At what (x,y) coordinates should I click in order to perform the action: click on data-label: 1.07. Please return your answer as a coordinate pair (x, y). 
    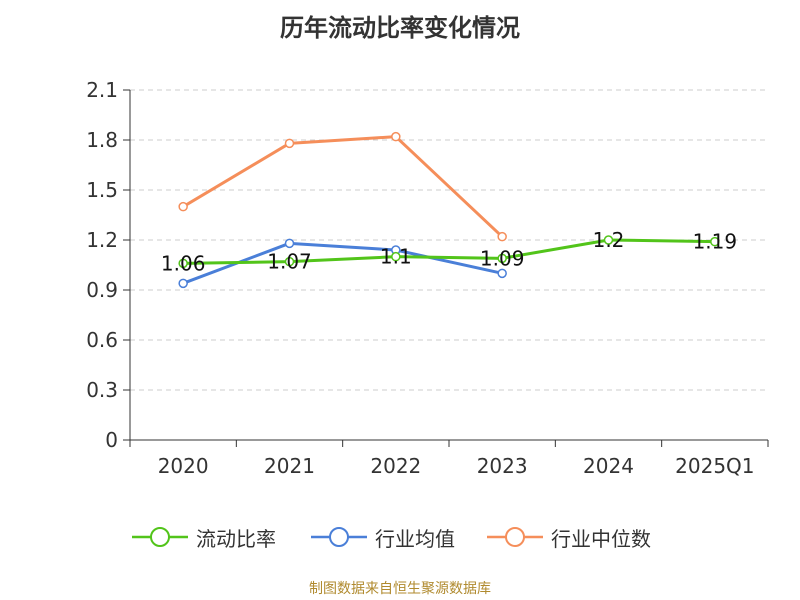
    Looking at the image, I should click on (289, 262).